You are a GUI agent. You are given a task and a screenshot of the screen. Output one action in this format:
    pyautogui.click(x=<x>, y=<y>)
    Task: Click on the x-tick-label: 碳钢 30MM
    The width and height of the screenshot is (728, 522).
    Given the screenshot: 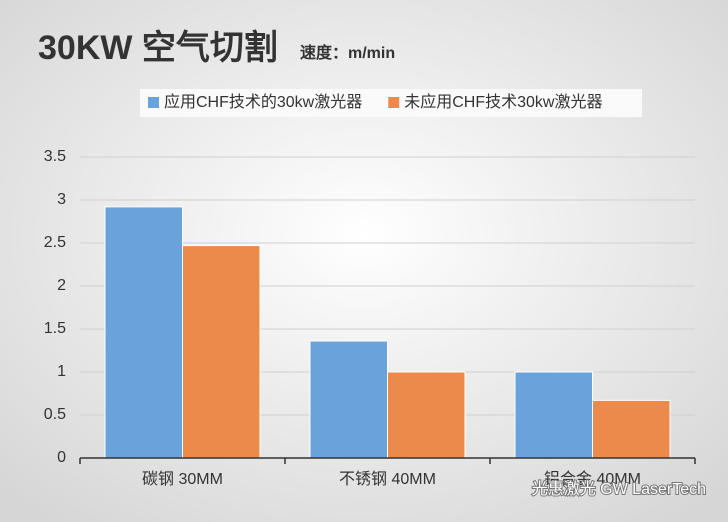 What is the action you would take?
    pyautogui.click(x=182, y=479)
    